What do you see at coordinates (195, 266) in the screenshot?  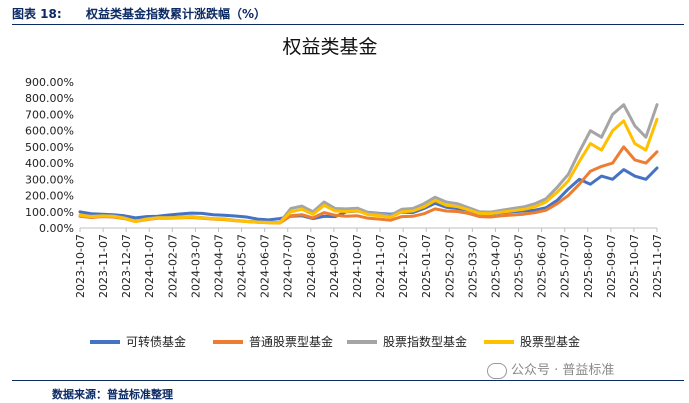 I see `x-tick-label: 2024-03-07` at bounding box center [195, 266].